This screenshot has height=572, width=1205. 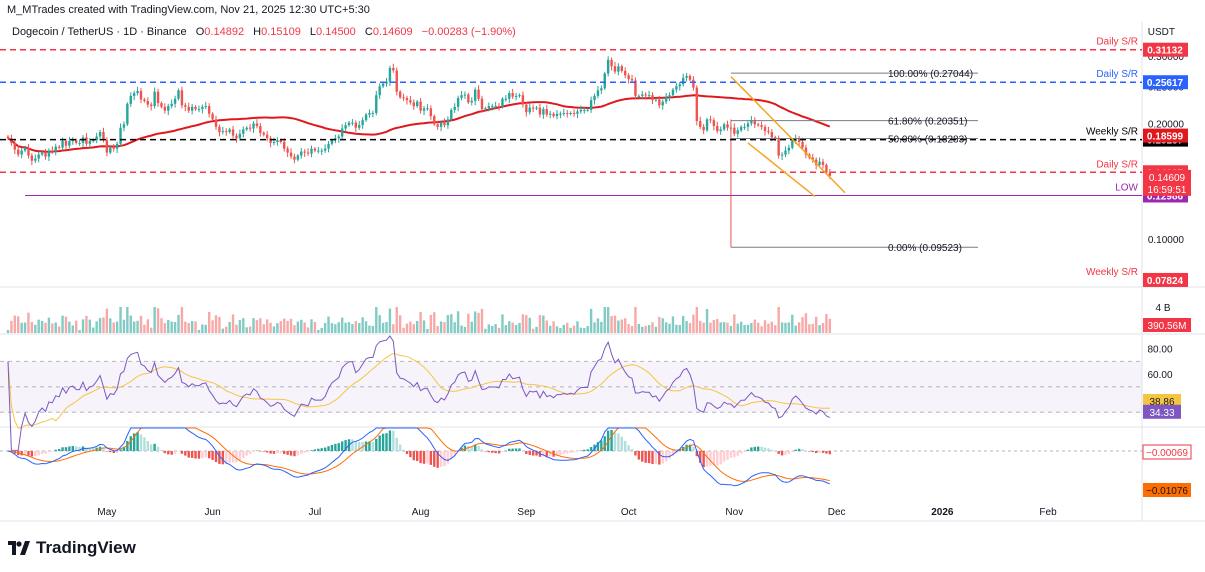 I want to click on tradingview-logo: TradingView, so click(x=72, y=548).